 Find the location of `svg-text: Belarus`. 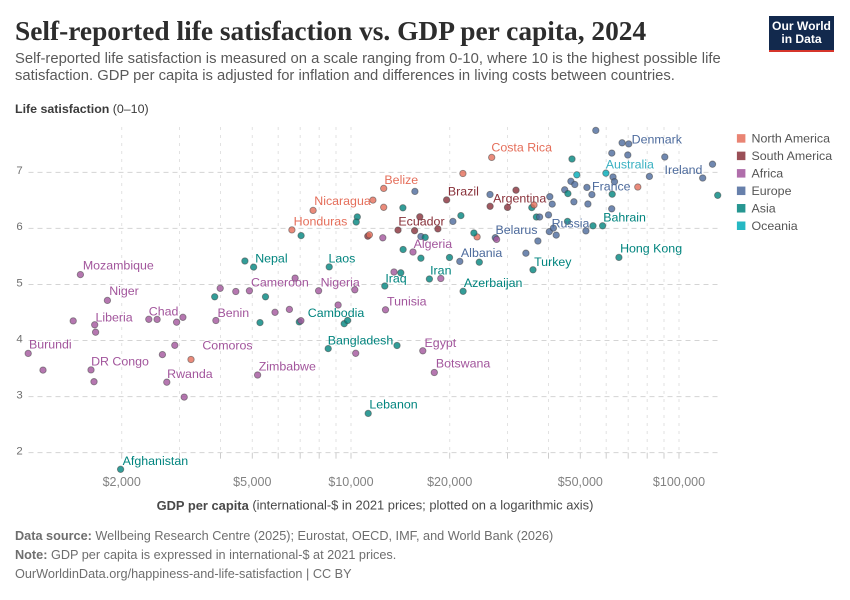

svg-text: Belarus is located at coordinates (516, 230).